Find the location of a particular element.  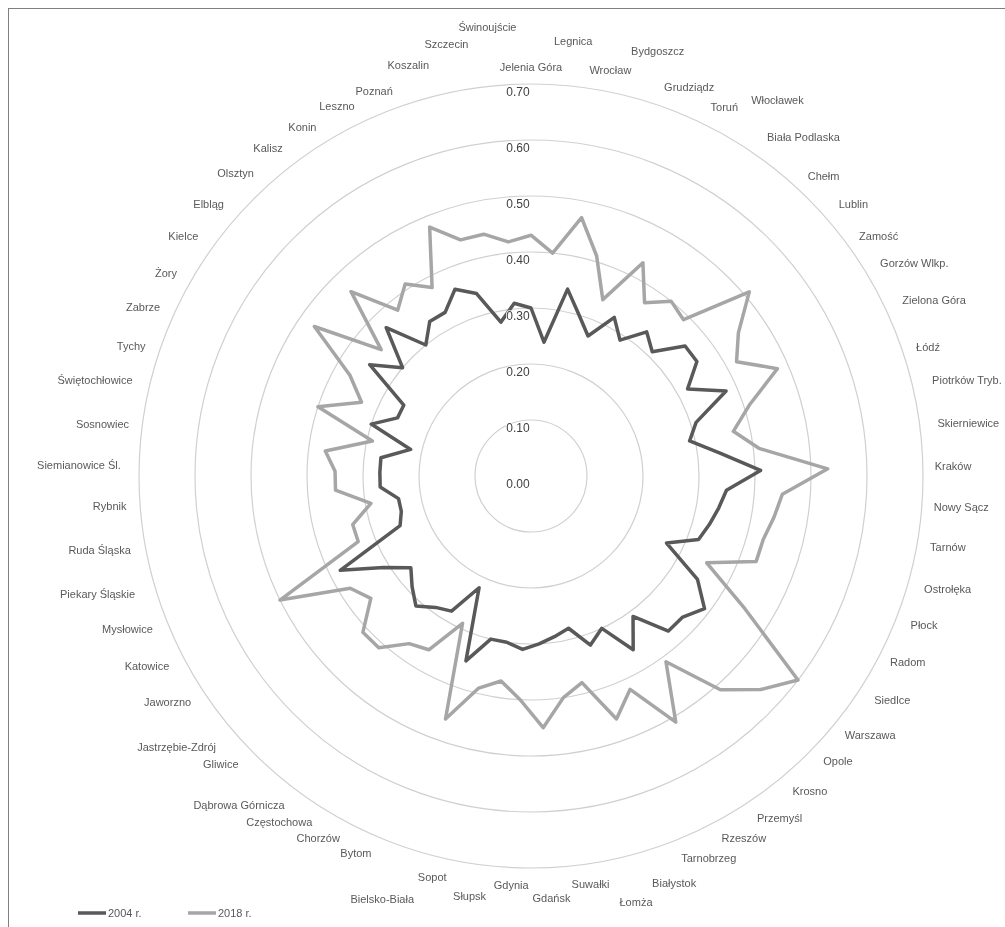

spoke-label: Jaworzno is located at coordinates (168, 701).